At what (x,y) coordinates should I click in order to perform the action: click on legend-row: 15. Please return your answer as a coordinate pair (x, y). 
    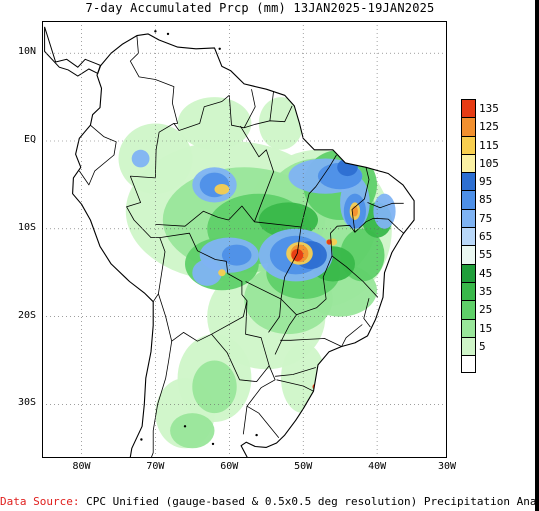
    Looking at the image, I should click on (491, 327).